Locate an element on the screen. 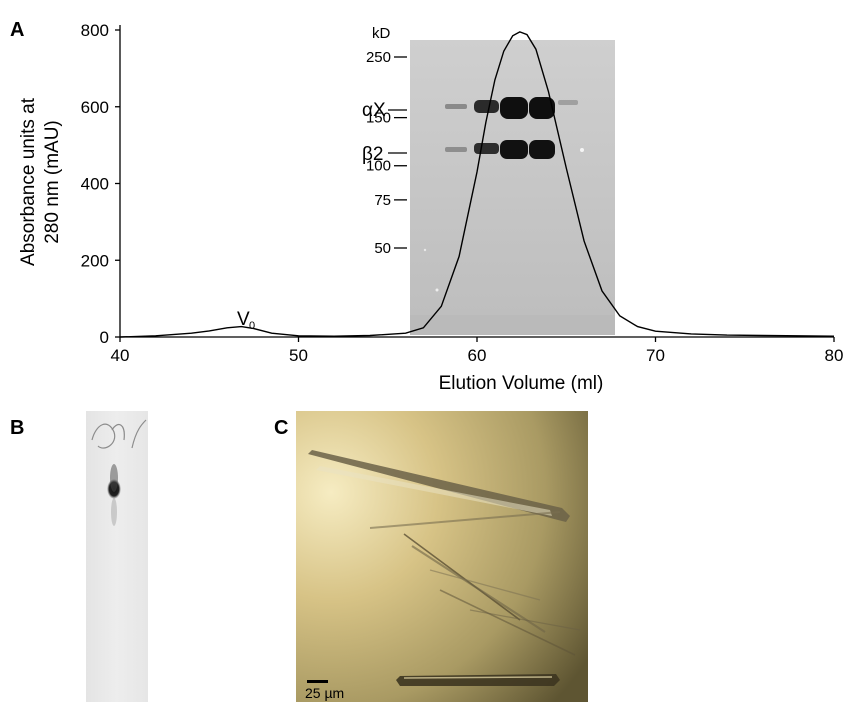  crystal-needles is located at coordinates (444, 568).